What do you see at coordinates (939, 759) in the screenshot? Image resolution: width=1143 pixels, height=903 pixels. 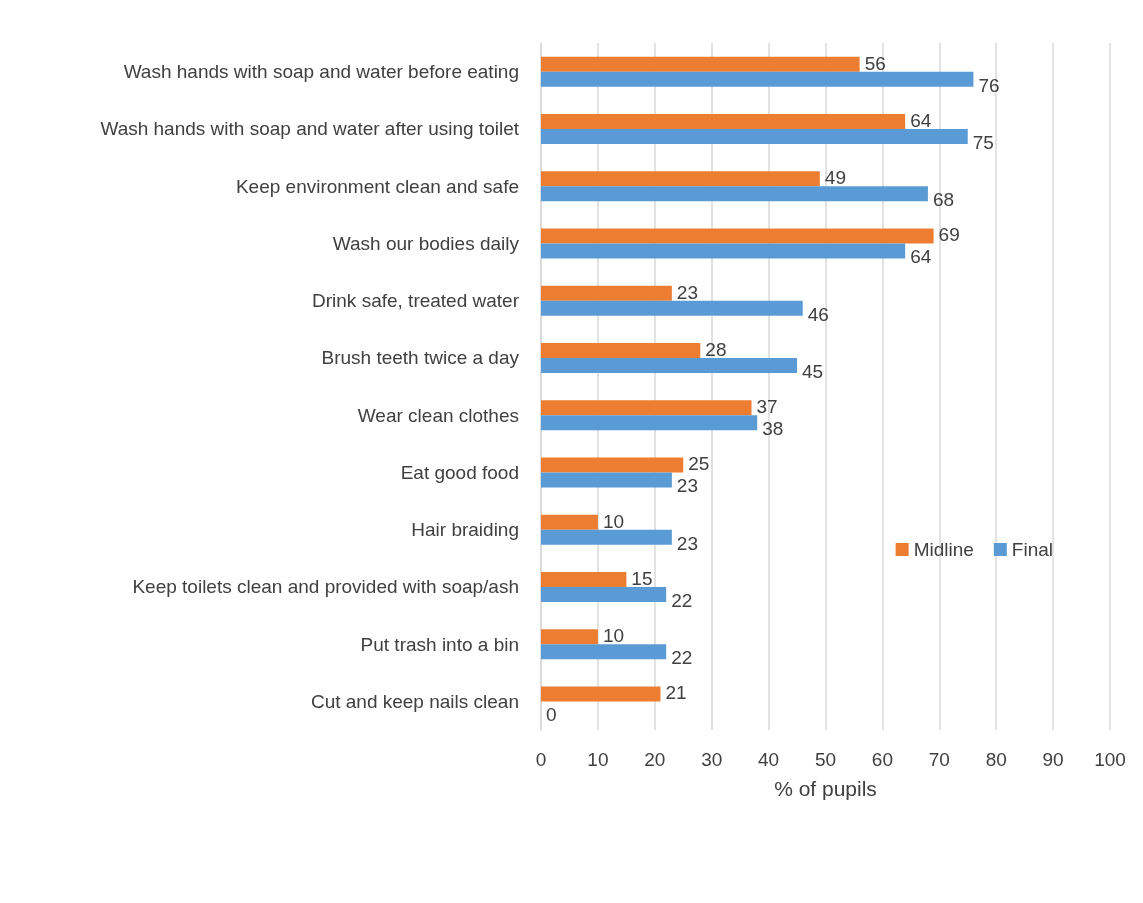 I see `x-tick-label: 70` at bounding box center [939, 759].